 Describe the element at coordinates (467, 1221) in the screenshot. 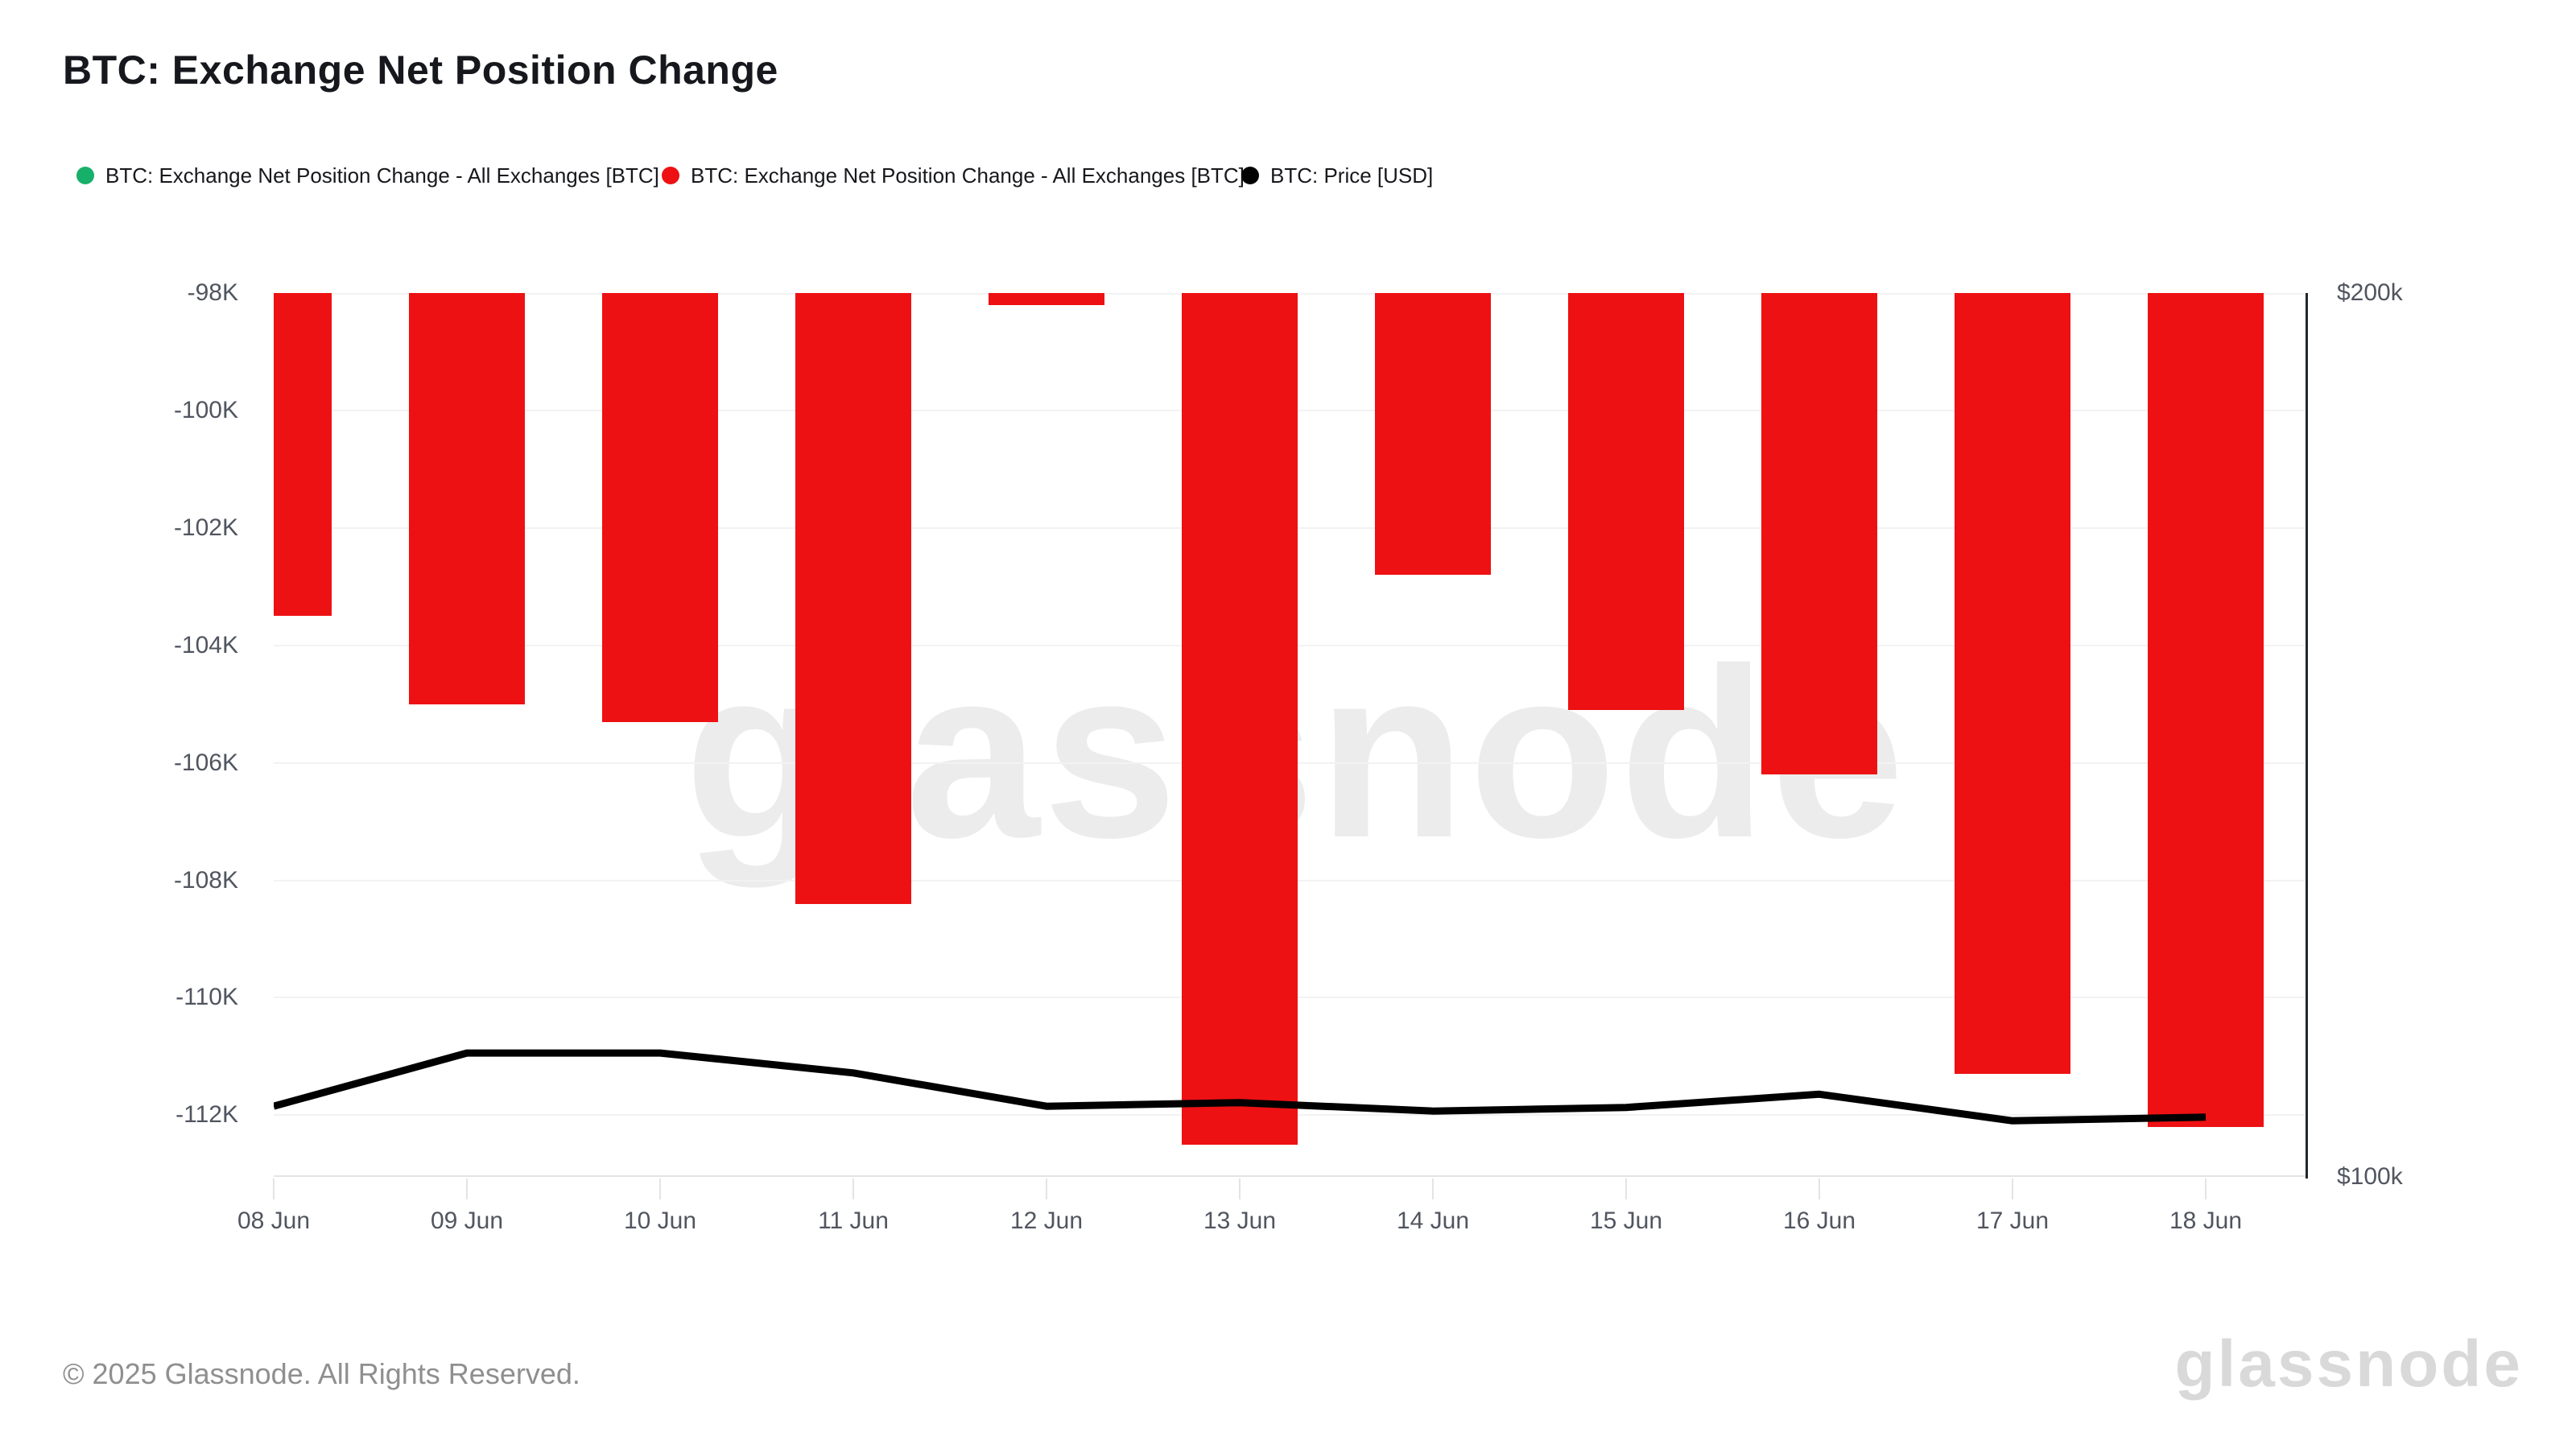

I see `x-axis-tick-label: 09 Jun` at that location.